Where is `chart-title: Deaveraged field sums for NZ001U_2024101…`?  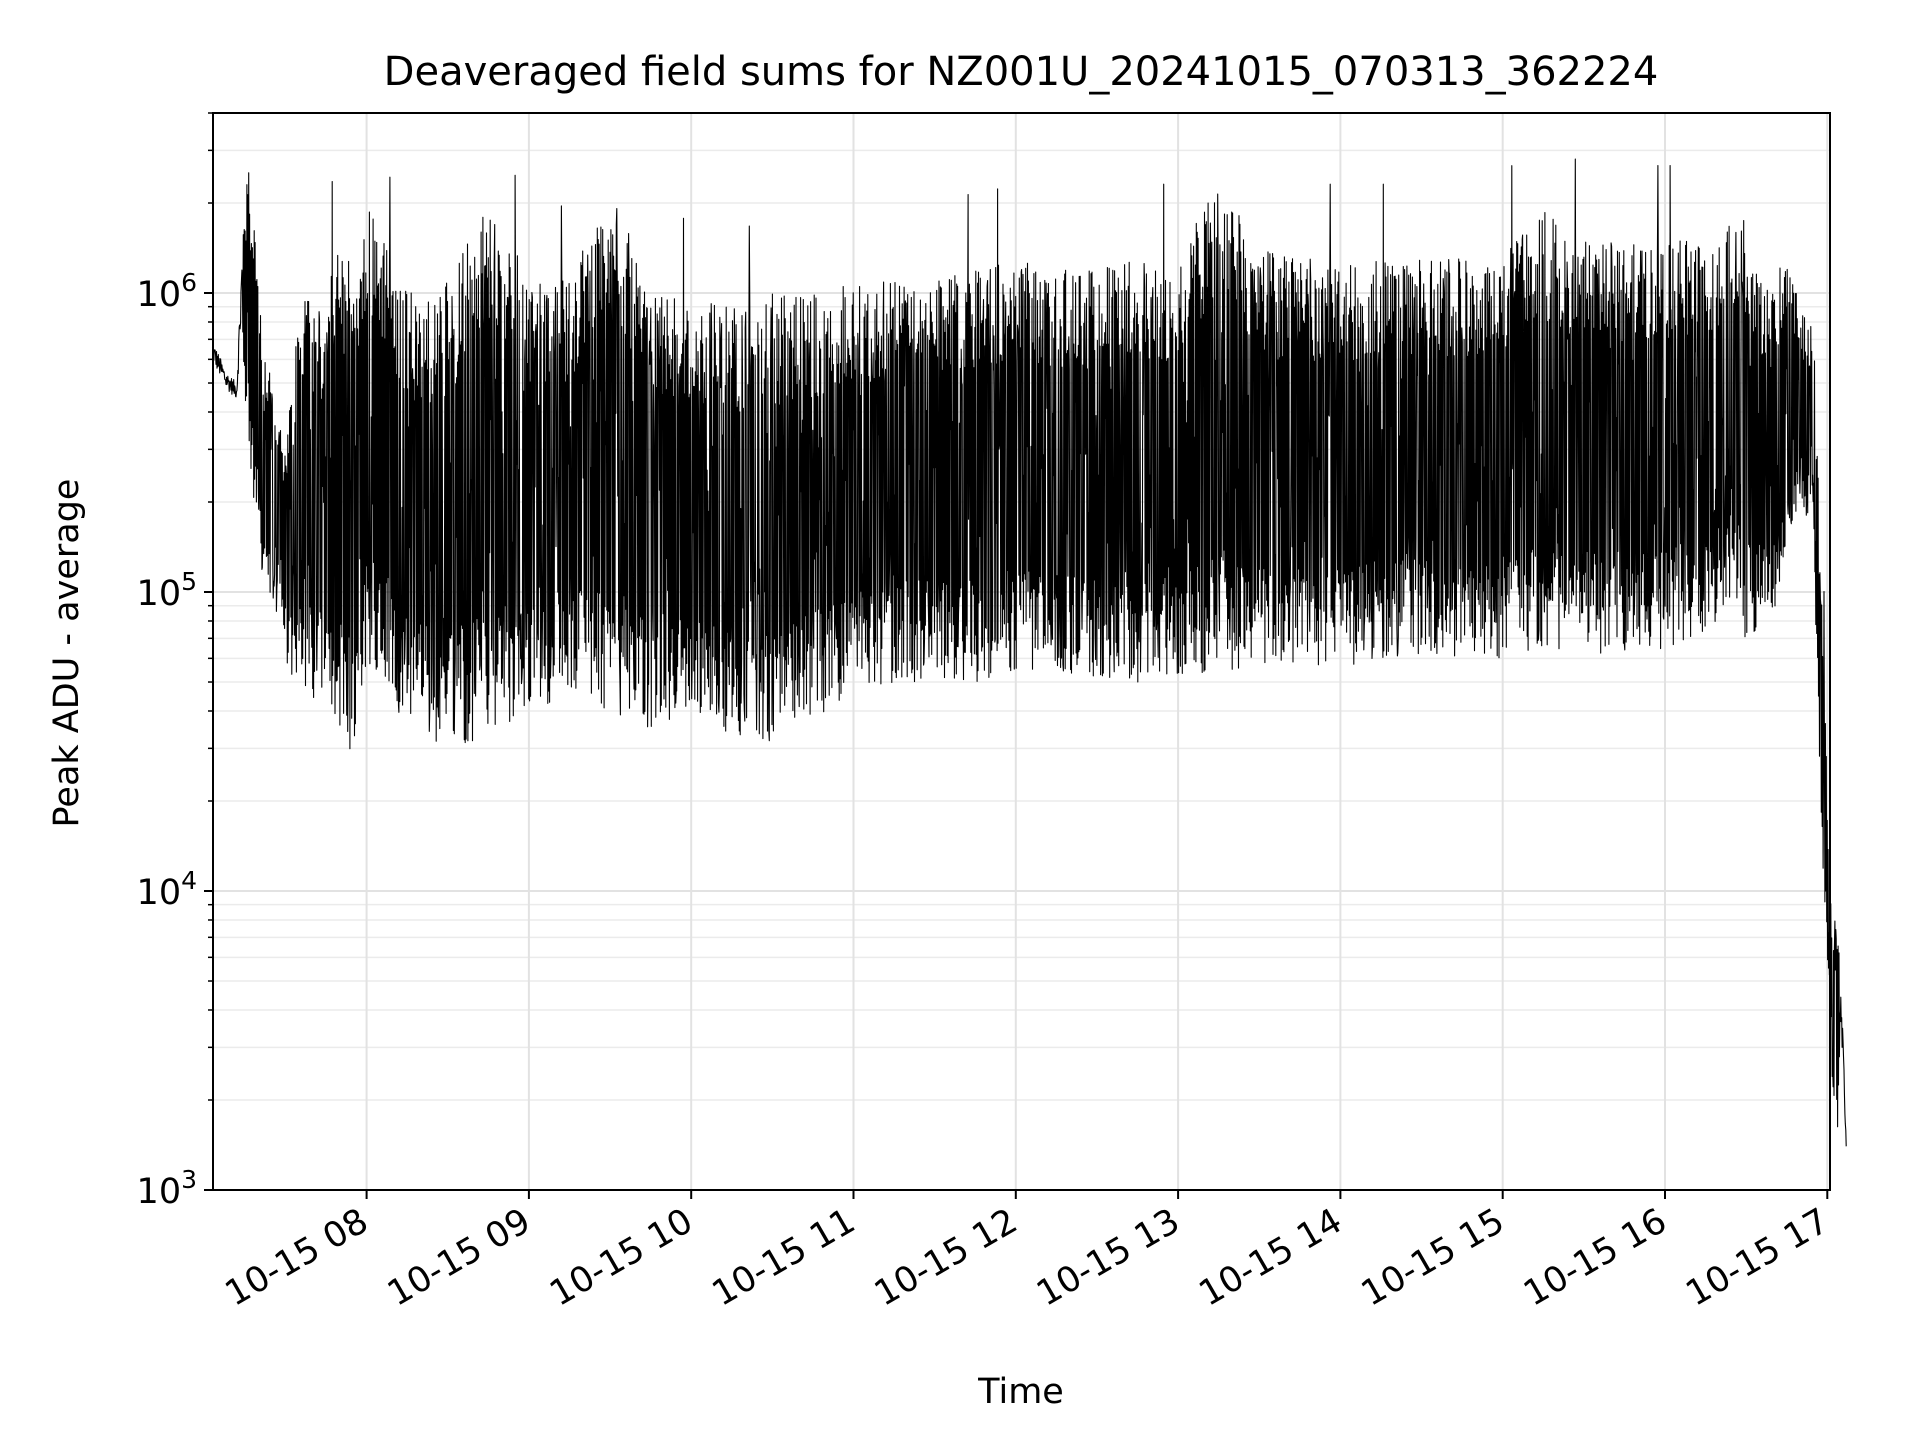 chart-title: Deaveraged field sums for NZ001U_2024101… is located at coordinates (1021, 72).